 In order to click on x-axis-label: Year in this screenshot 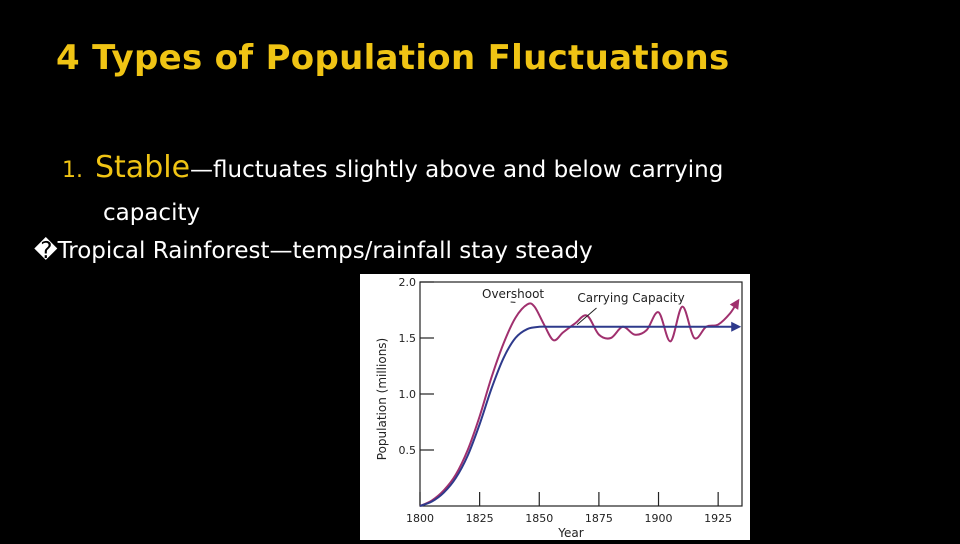, I will do `click(570, 533)`.